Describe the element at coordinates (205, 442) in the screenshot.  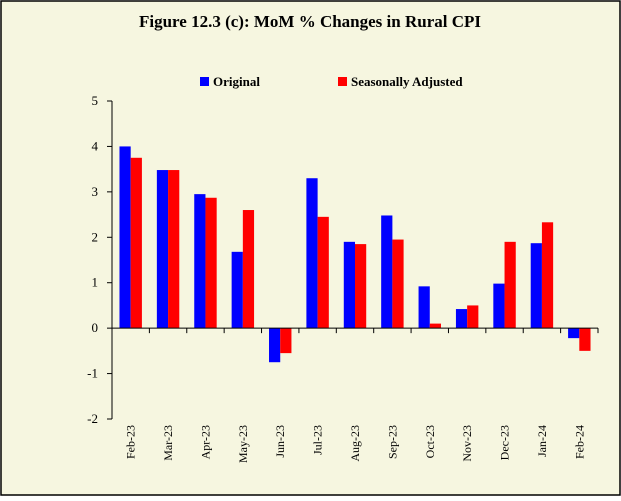
I see `x-tick-label: Apr-23` at that location.